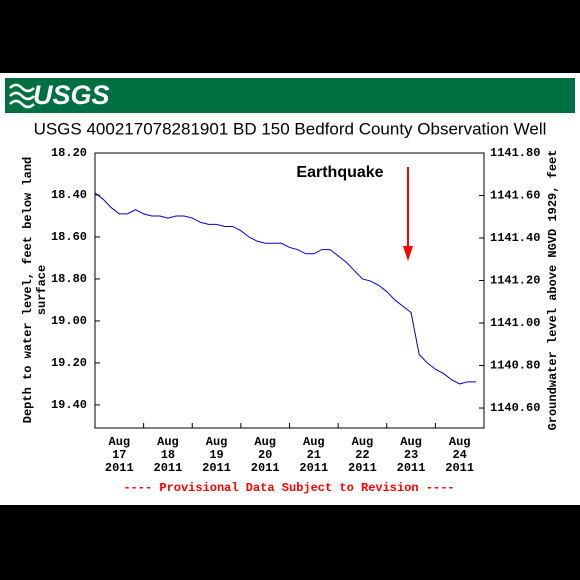 This screenshot has width=580, height=580. I want to click on x-tick-label: 20, so click(265, 455).